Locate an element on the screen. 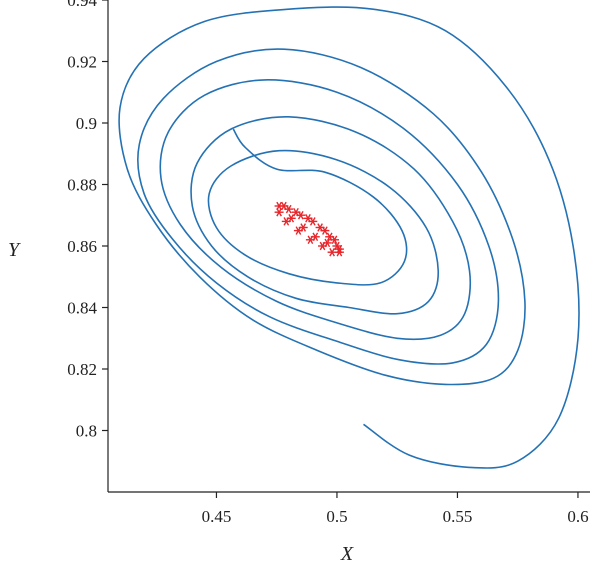 Image resolution: width=600 pixels, height=570 pixels. x-tick-label-2: 0.55 is located at coordinates (458, 516).